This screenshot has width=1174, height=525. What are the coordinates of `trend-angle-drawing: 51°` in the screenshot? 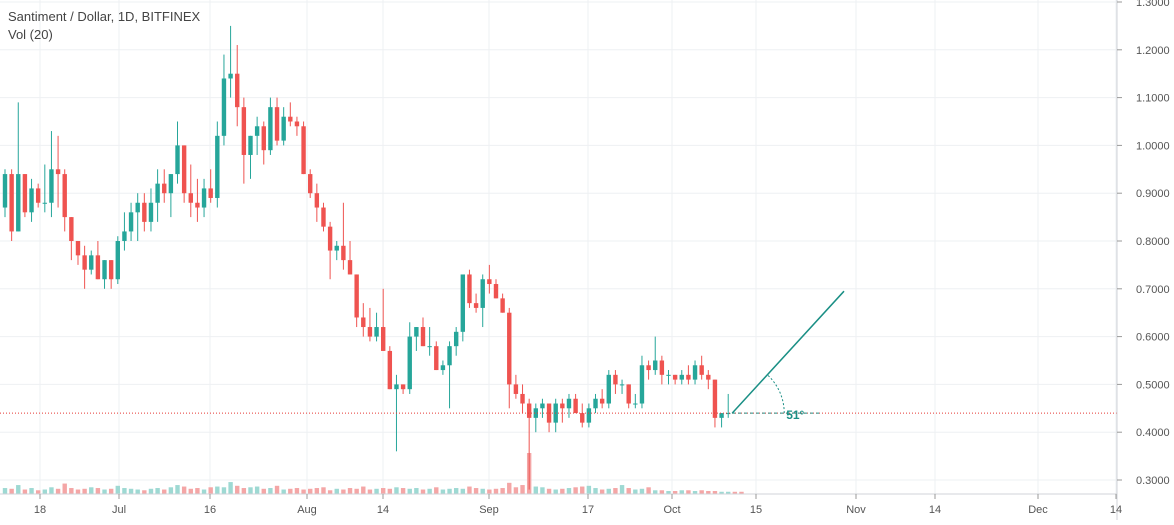 It's located at (788, 356).